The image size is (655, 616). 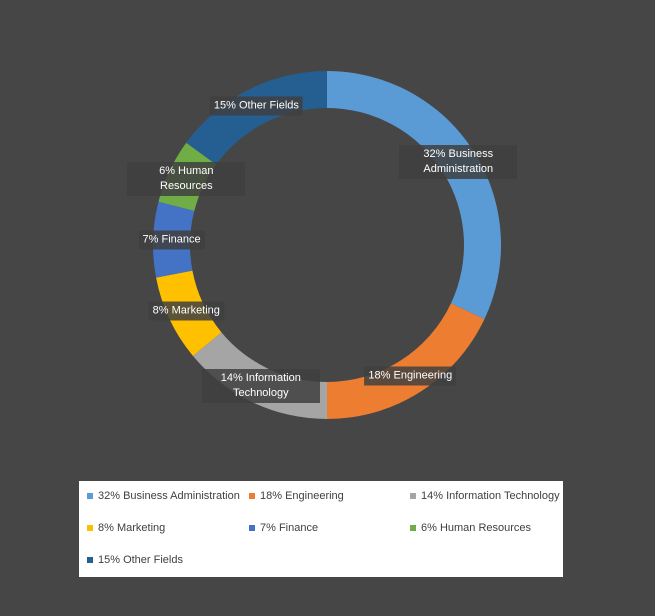 What do you see at coordinates (410, 376) in the screenshot?
I see `data-label: 18% Engineering` at bounding box center [410, 376].